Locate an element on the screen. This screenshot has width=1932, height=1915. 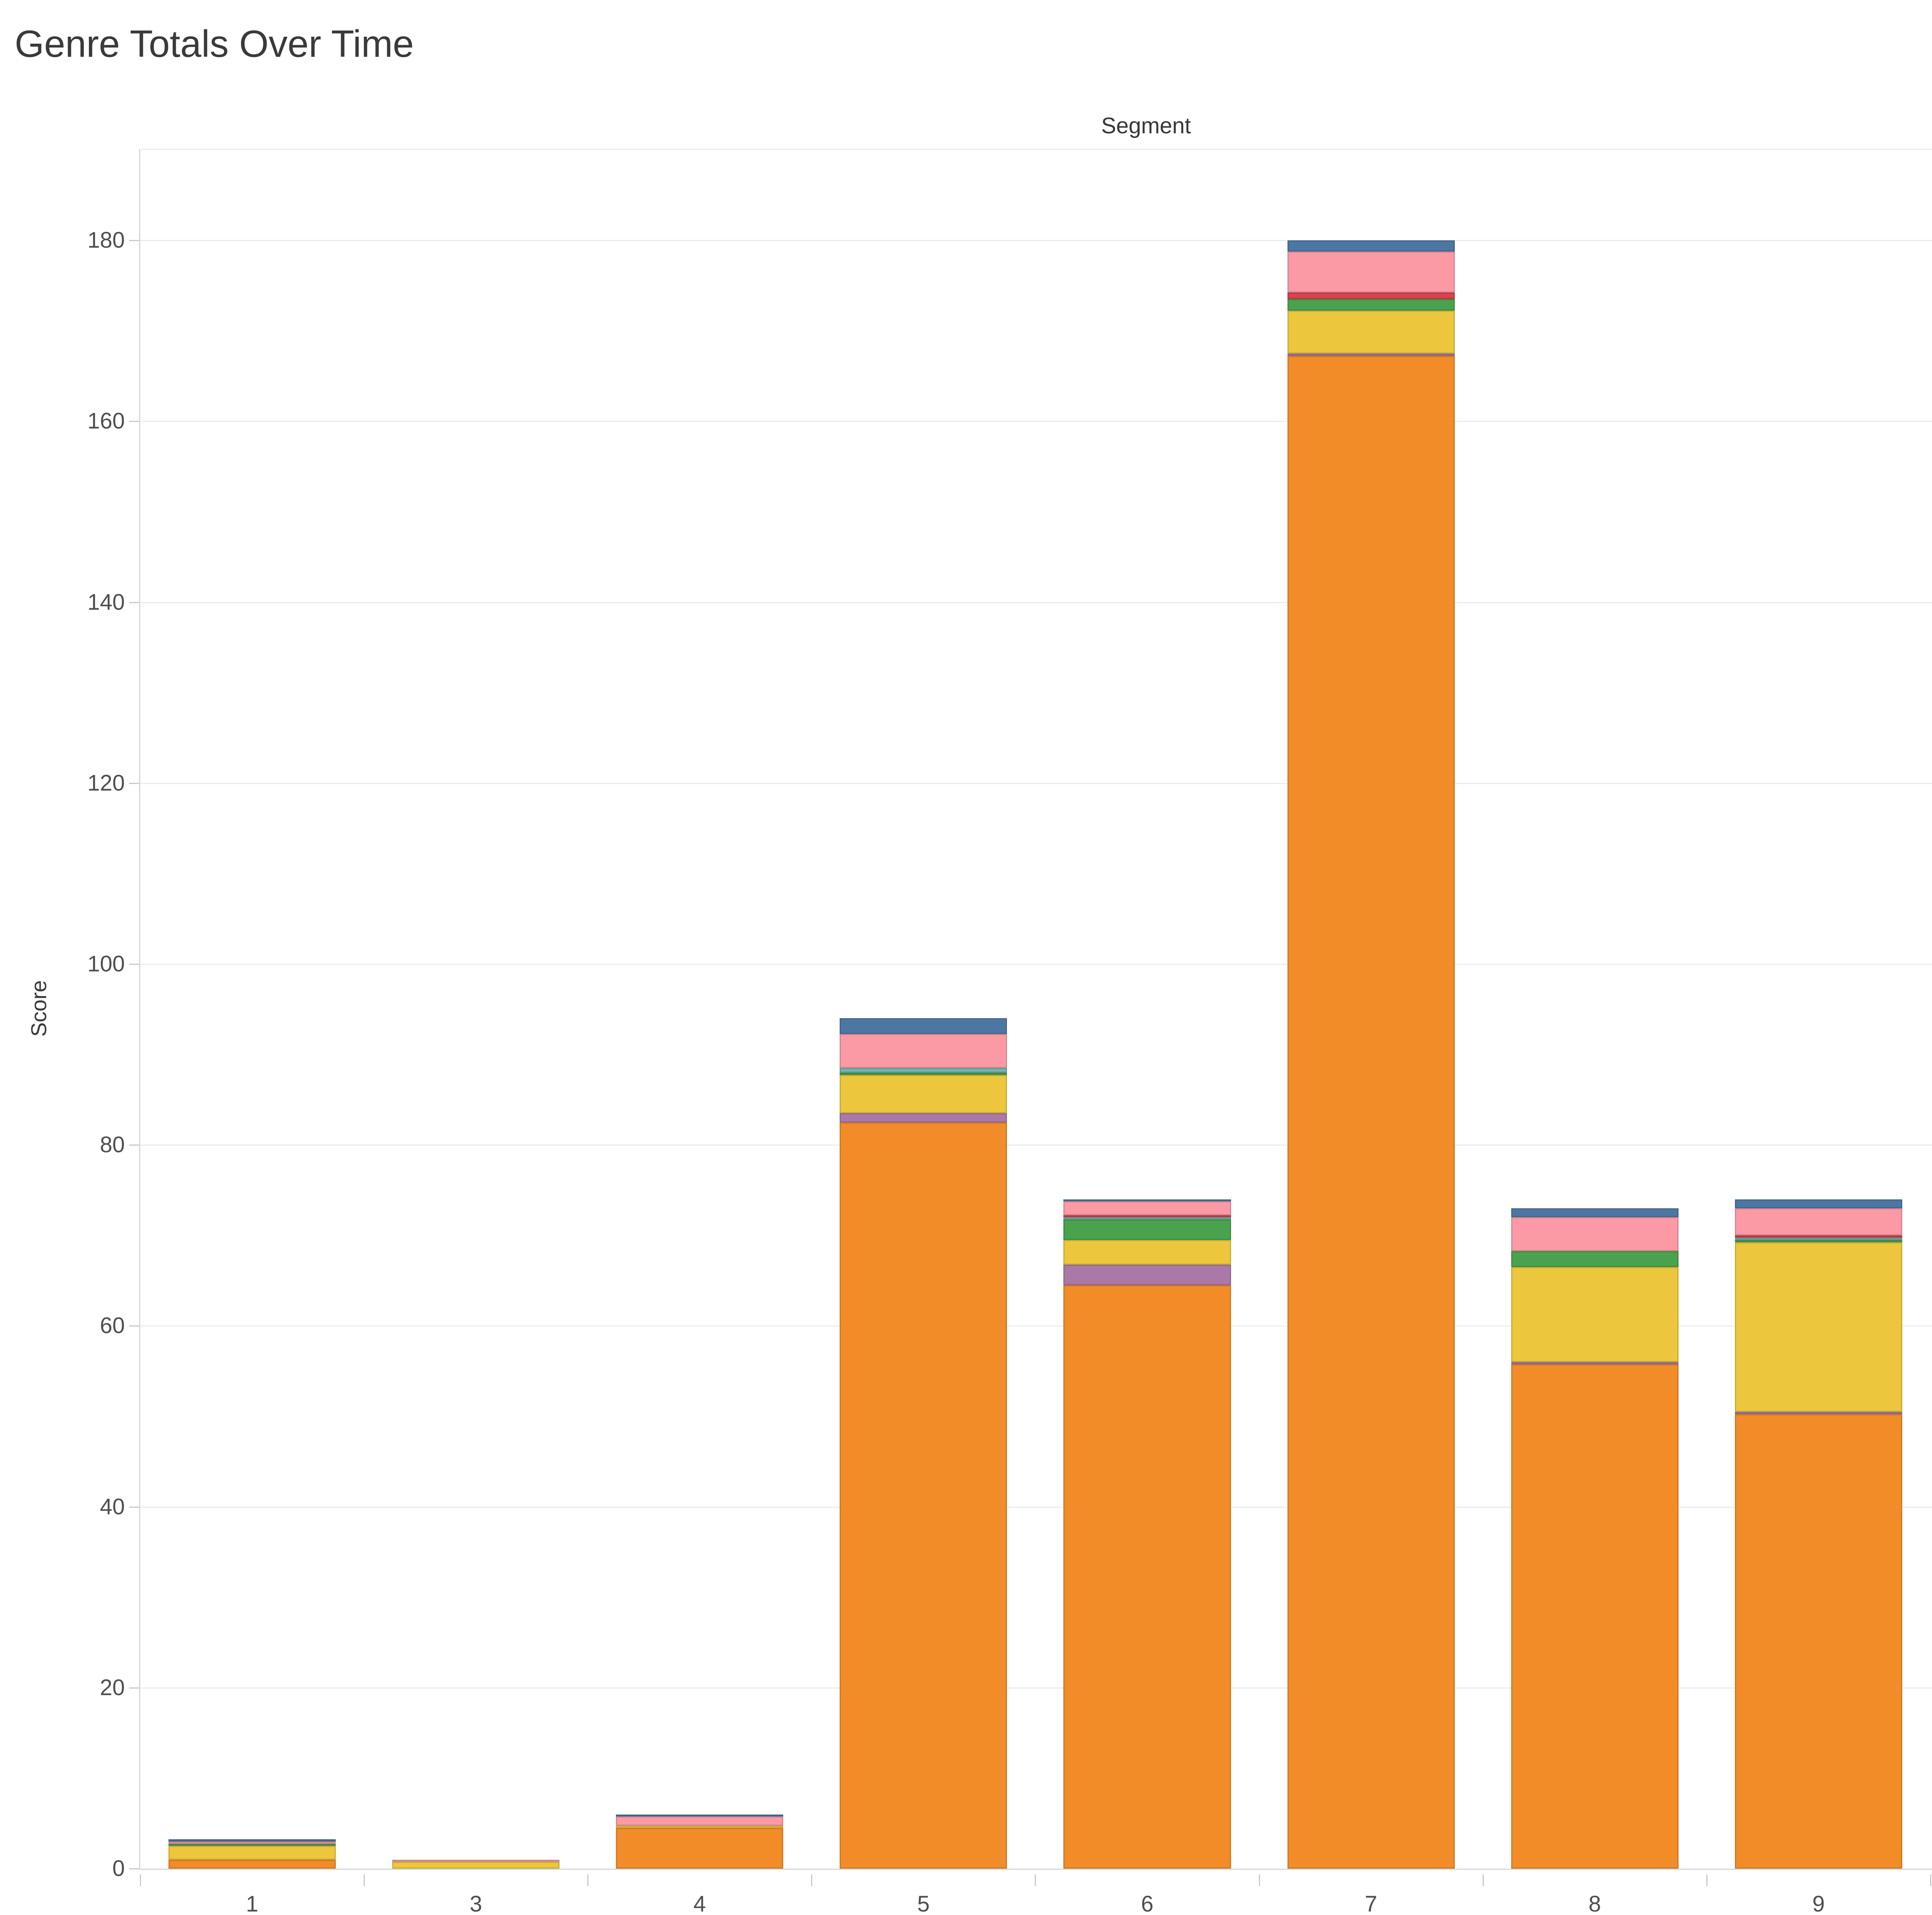
bar-5-mystery-thriller is located at coordinates (923, 1094).